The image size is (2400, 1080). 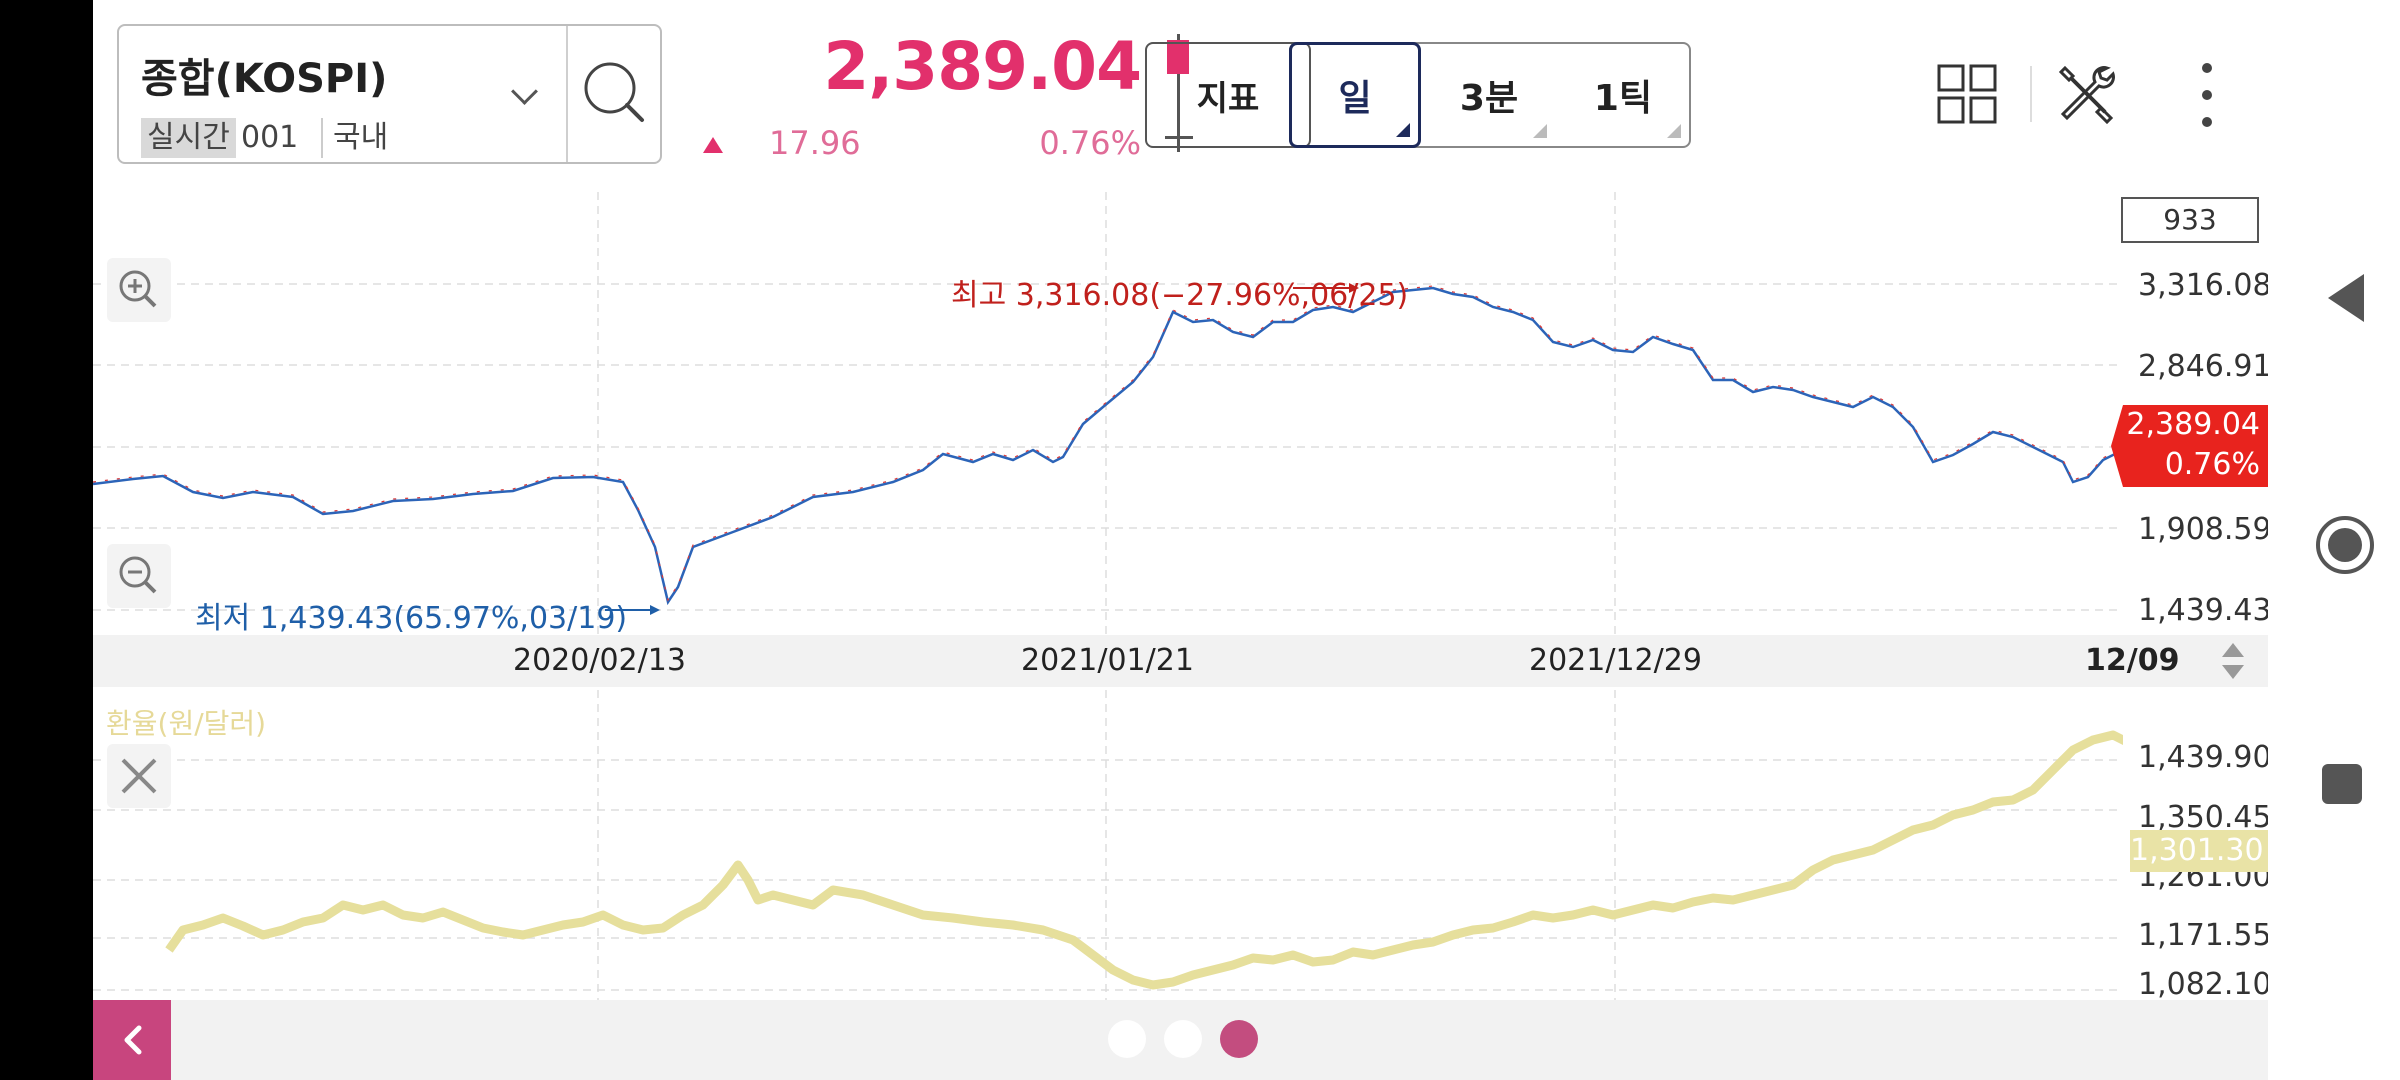 I want to click on current-price: 2,389.04, so click(x=982, y=66).